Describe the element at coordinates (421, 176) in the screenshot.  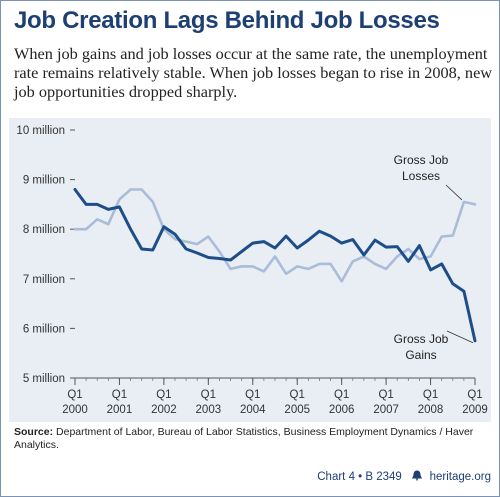
I see `annotation-losses-label: Losses` at that location.